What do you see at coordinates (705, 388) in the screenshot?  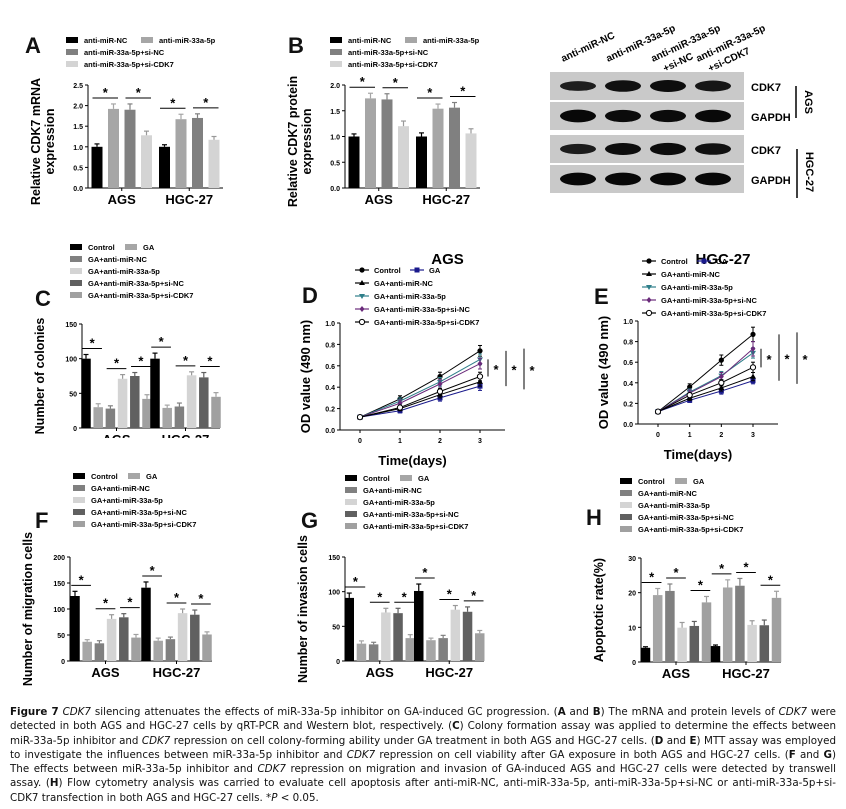 I see `series-ga-anti-mir-33a-5p-si-cdk7` at bounding box center [705, 388].